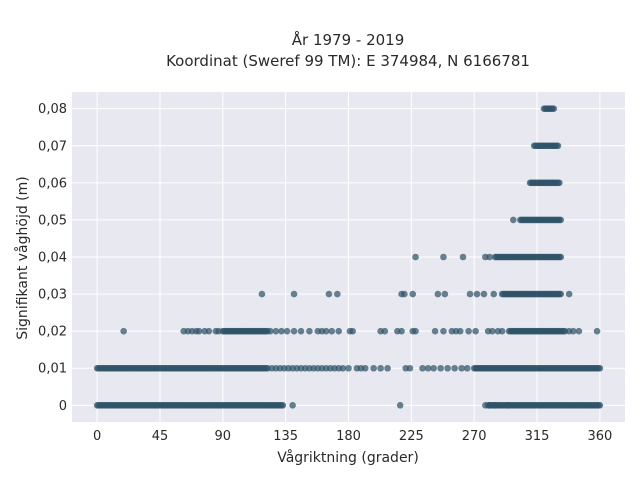 This screenshot has height=480, width=640. I want to click on x-axis-label: Vågriktning (grader), so click(348, 457).